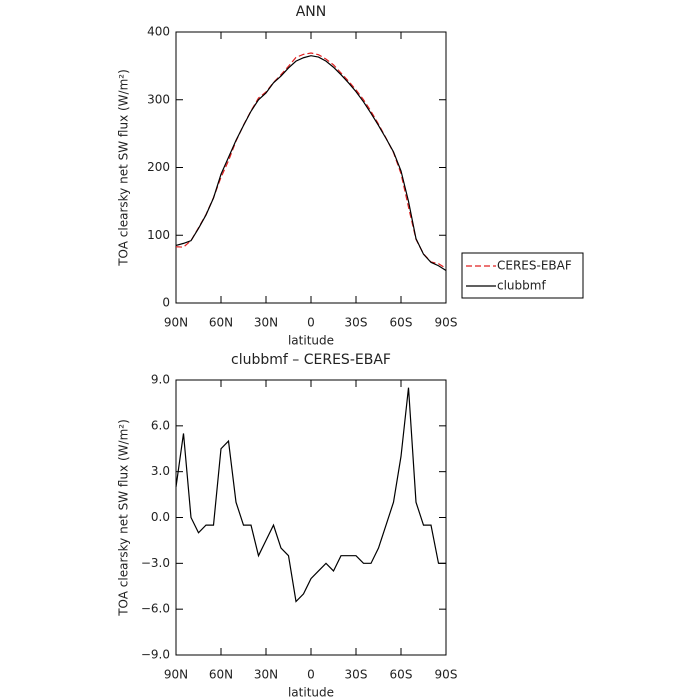  What do you see at coordinates (158, 167) in the screenshot?
I see `y-tick-label: 200` at bounding box center [158, 167].